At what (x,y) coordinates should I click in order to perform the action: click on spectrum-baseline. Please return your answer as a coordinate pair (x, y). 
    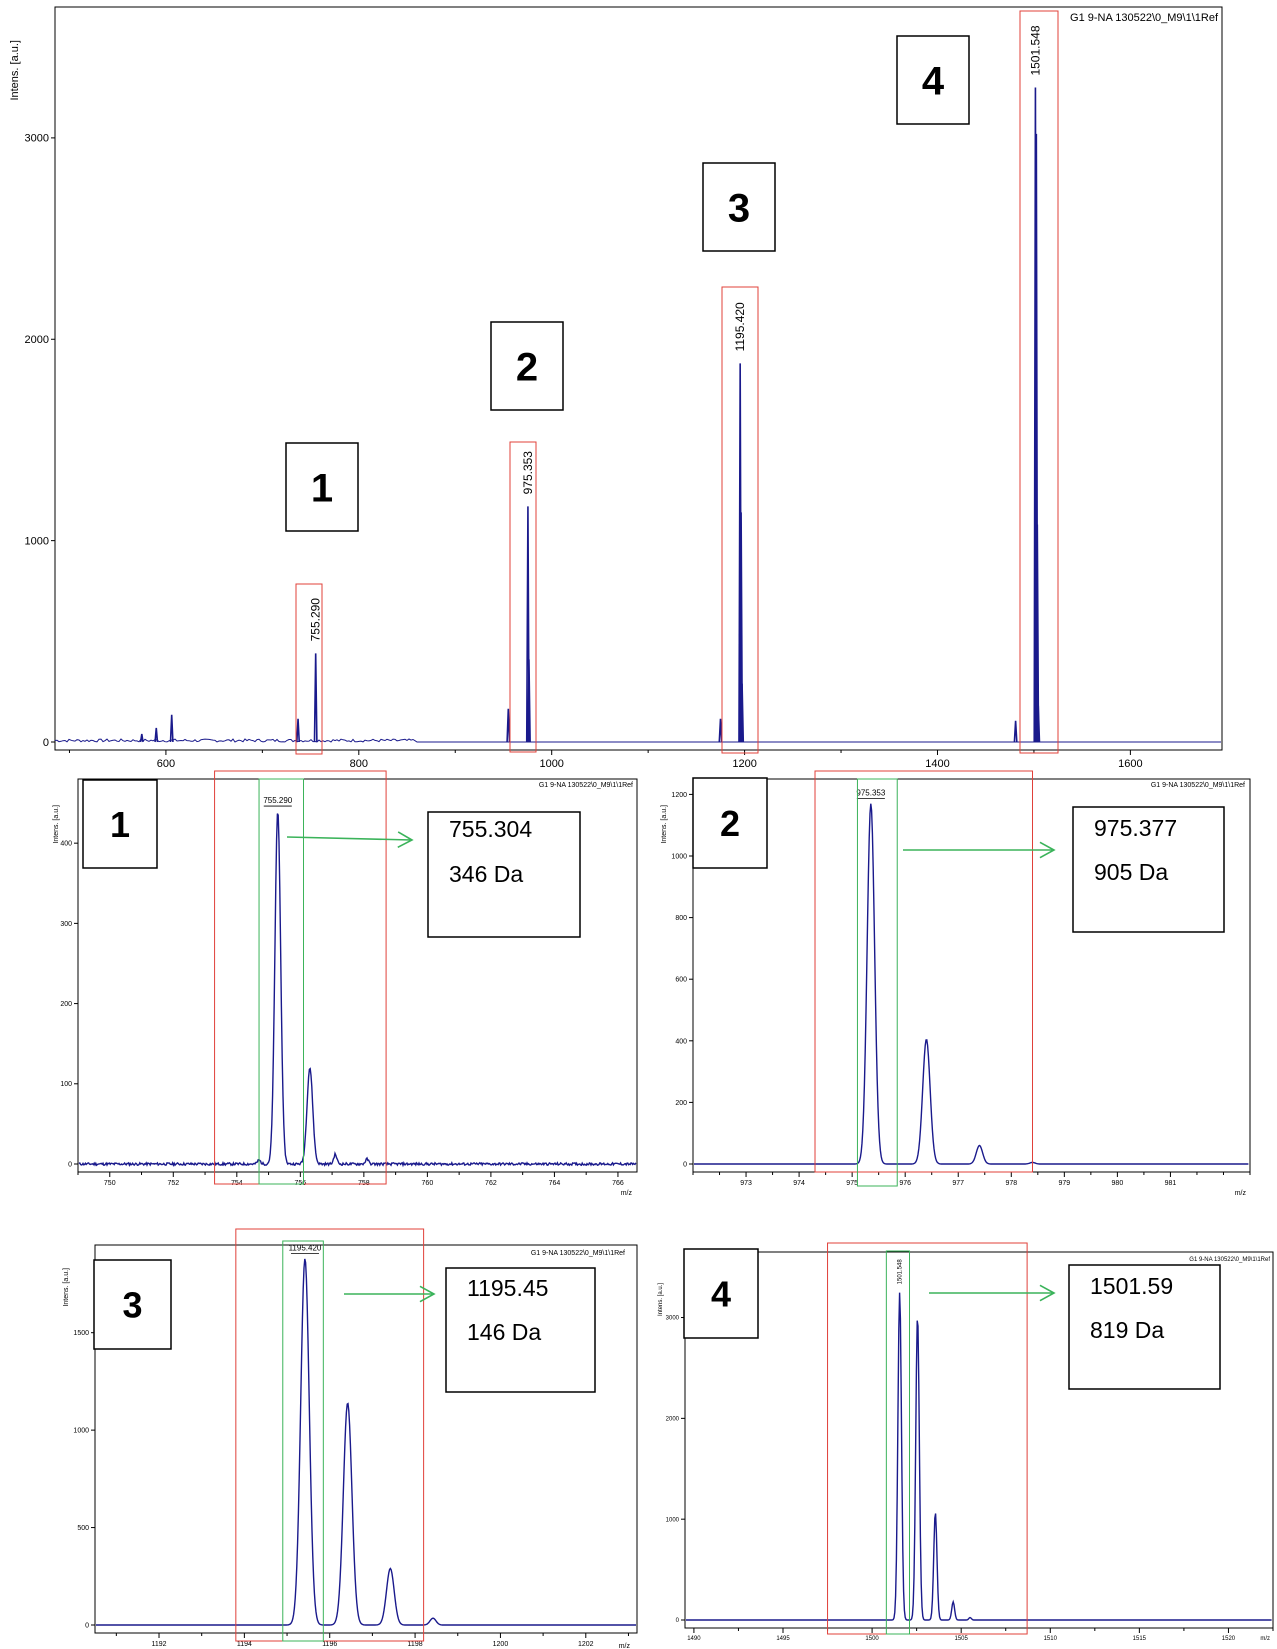
    Looking at the image, I should click on (637, 740).